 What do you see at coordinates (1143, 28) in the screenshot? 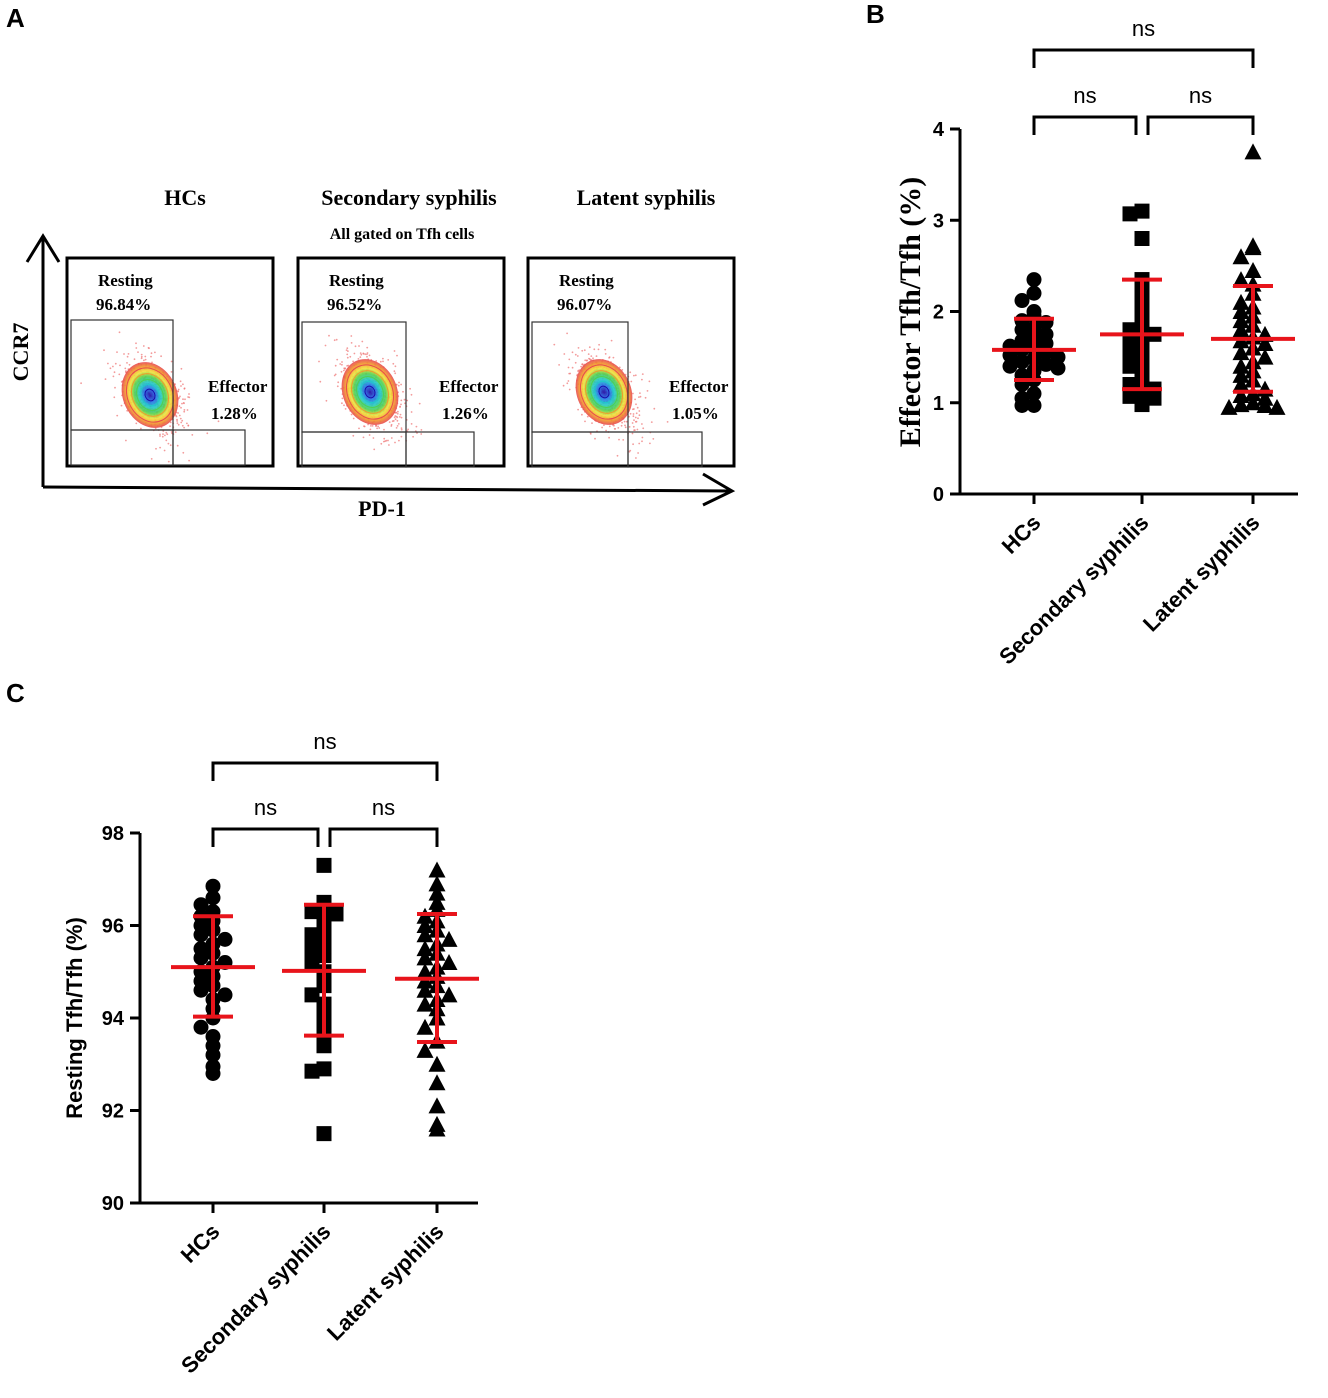
I see `significance-label: ns` at bounding box center [1143, 28].